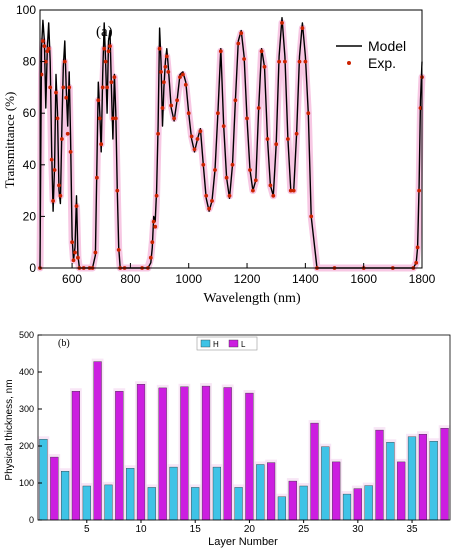 This screenshot has width=457, height=550. Describe the element at coordinates (358, 529) in the screenshot. I see `x-tick-label: 30` at that location.